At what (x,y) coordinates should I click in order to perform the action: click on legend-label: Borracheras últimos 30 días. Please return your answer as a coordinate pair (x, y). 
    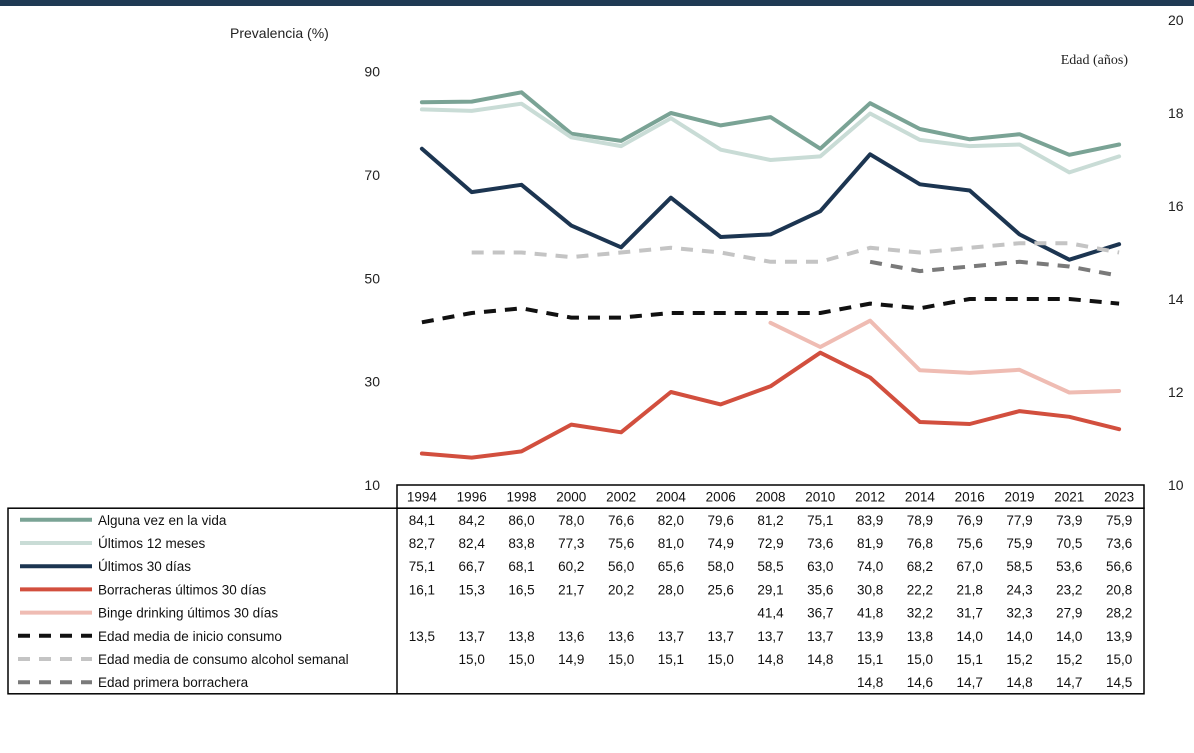
    Looking at the image, I should click on (182, 589).